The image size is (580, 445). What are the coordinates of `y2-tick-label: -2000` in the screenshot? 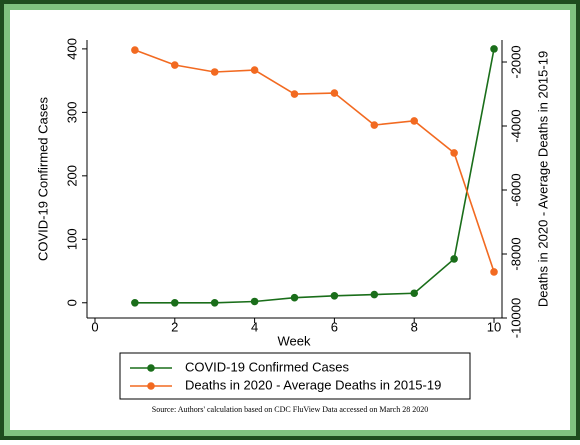 It's located at (515, 61).